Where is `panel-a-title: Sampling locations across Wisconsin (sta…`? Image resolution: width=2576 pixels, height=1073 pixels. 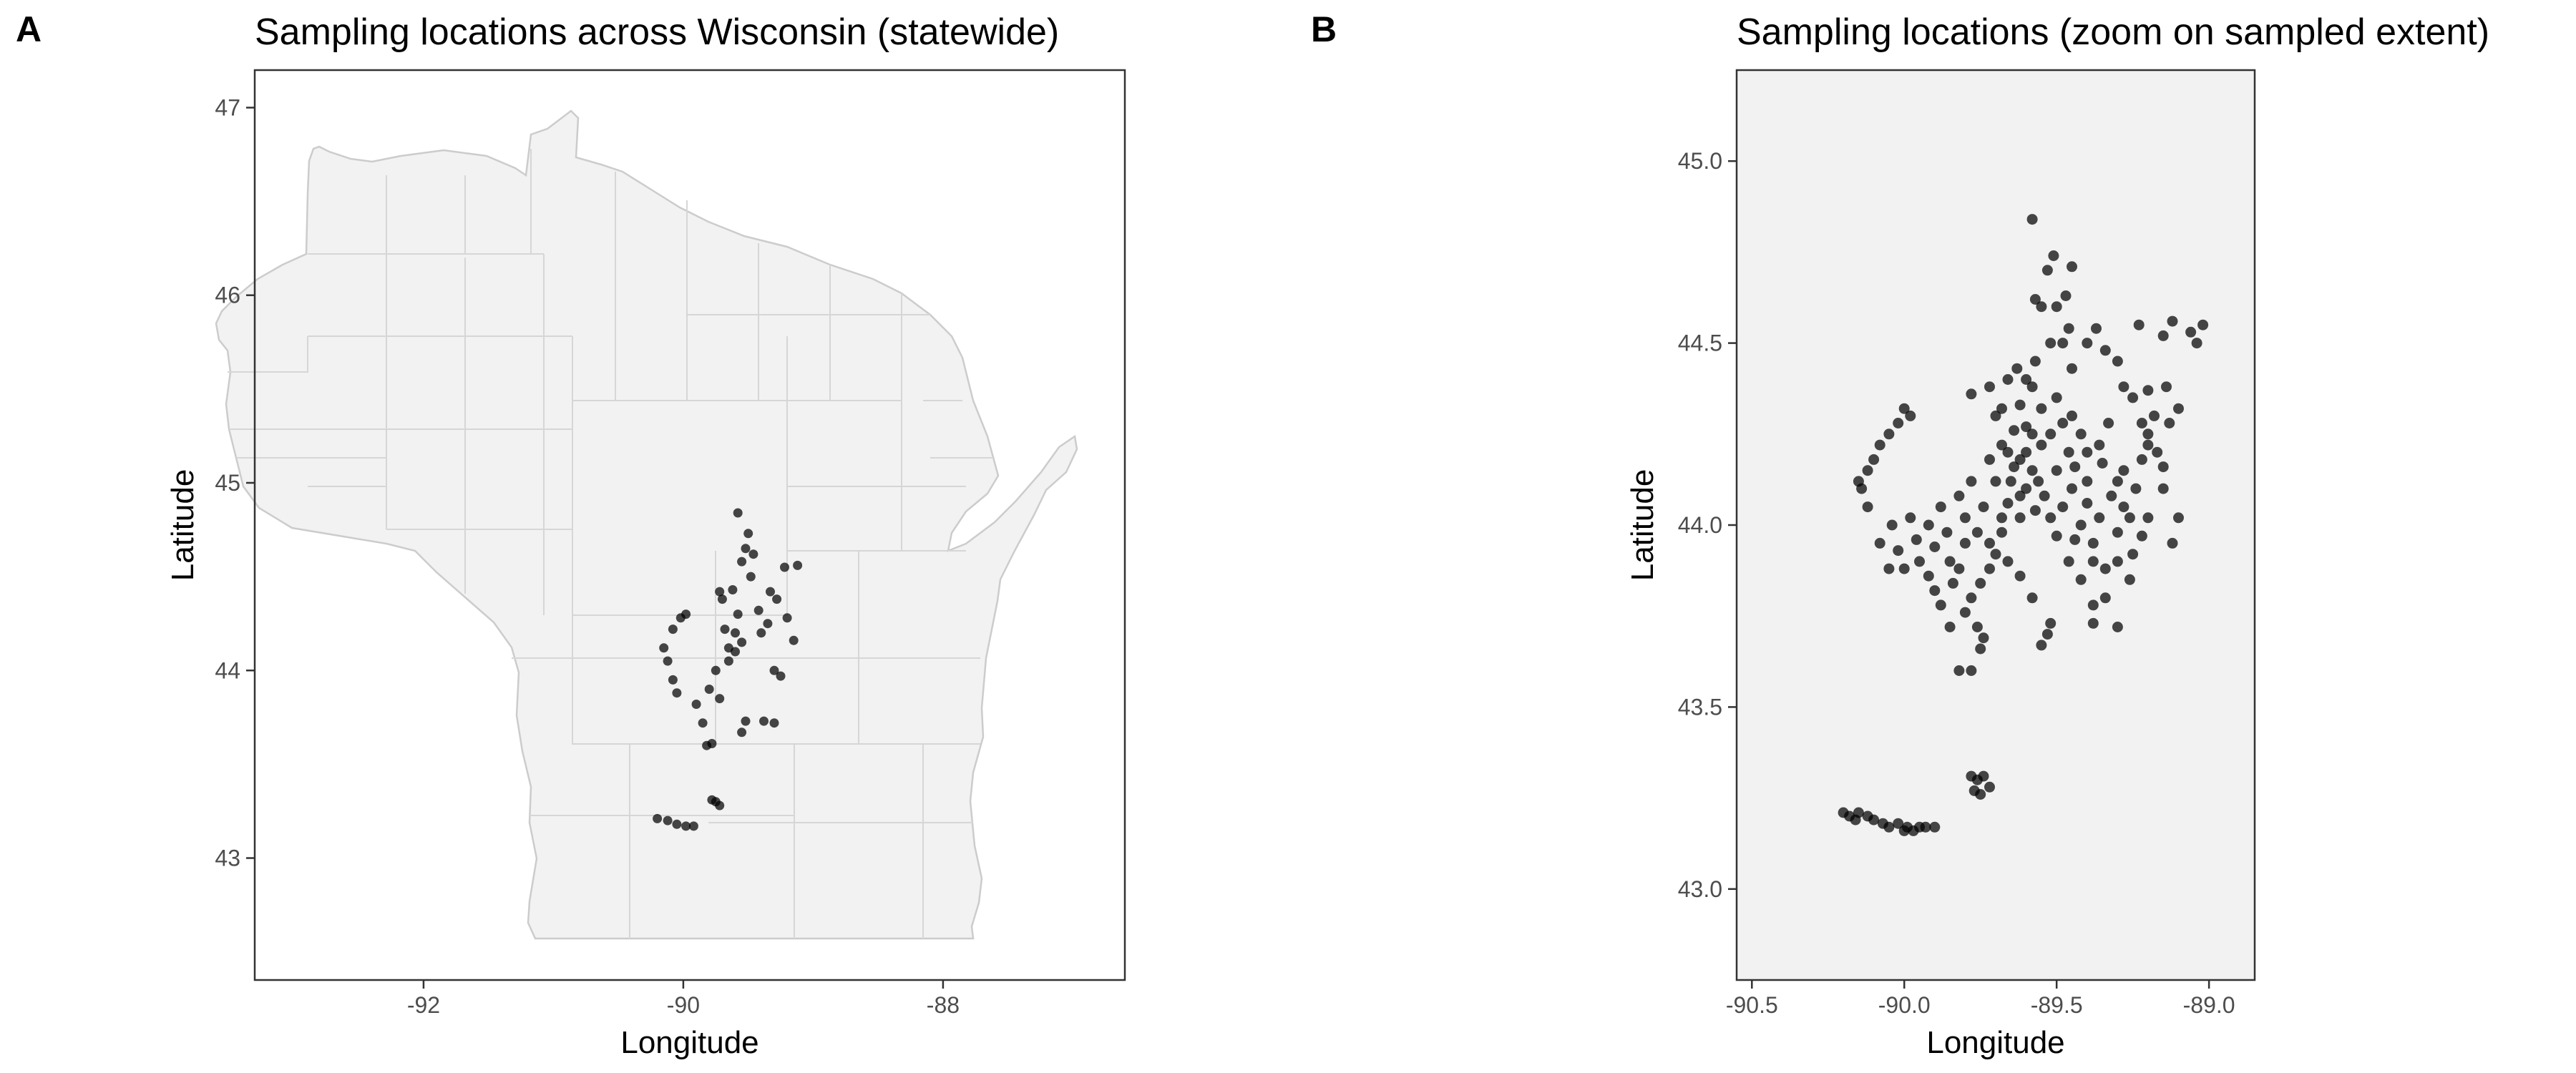 panel-a-title: Sampling locations across Wisconsin (sta… is located at coordinates (657, 32).